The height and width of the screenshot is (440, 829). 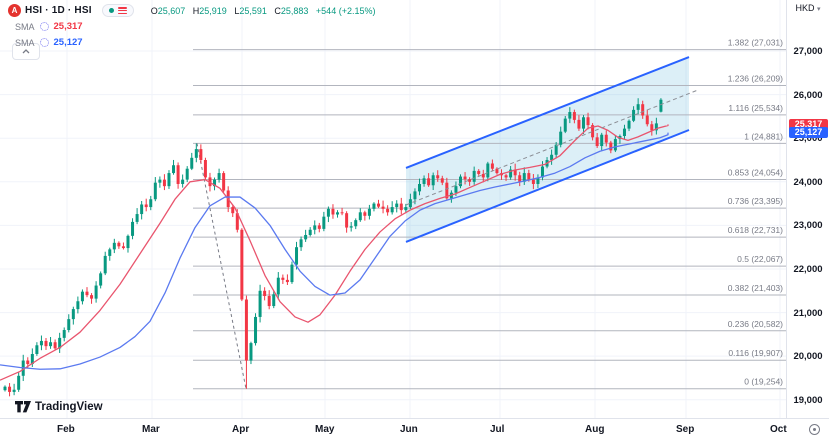 I want to click on source-toggle-pill, so click(x=117, y=10).